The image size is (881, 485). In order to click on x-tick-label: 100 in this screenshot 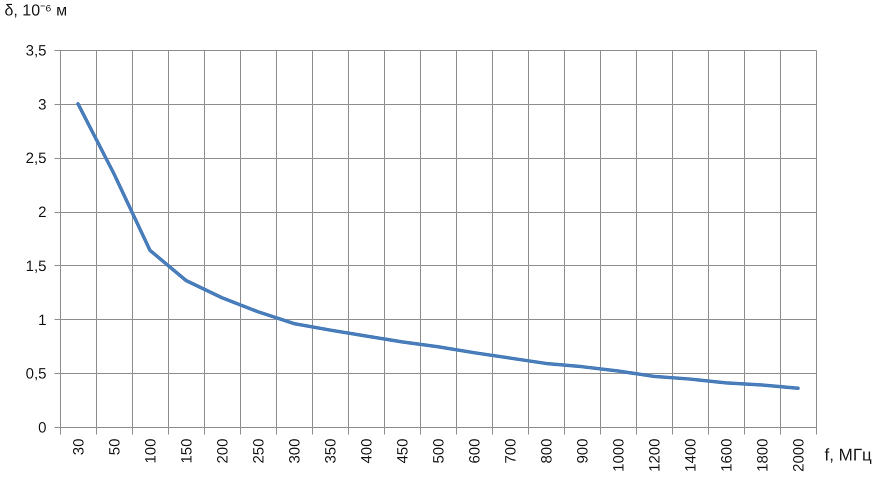, I will do `click(151, 451)`.